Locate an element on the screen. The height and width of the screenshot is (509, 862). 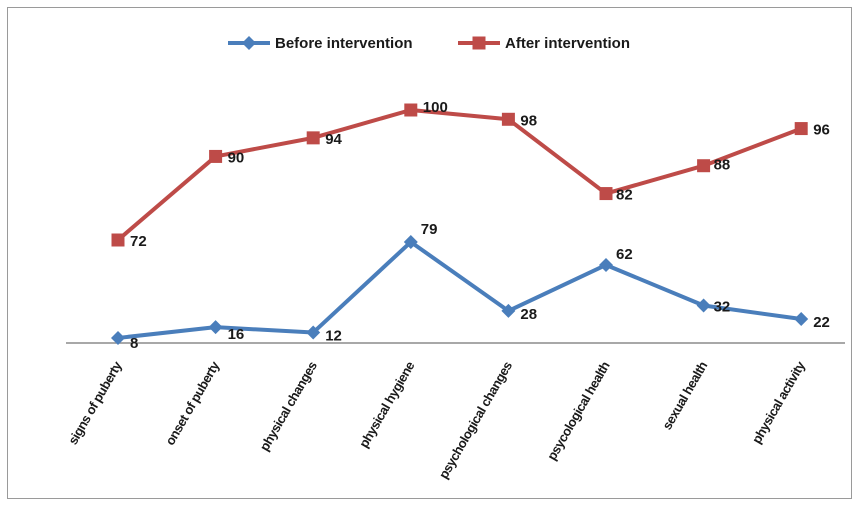
x-tick-label: psycological health is located at coordinates (578, 411).